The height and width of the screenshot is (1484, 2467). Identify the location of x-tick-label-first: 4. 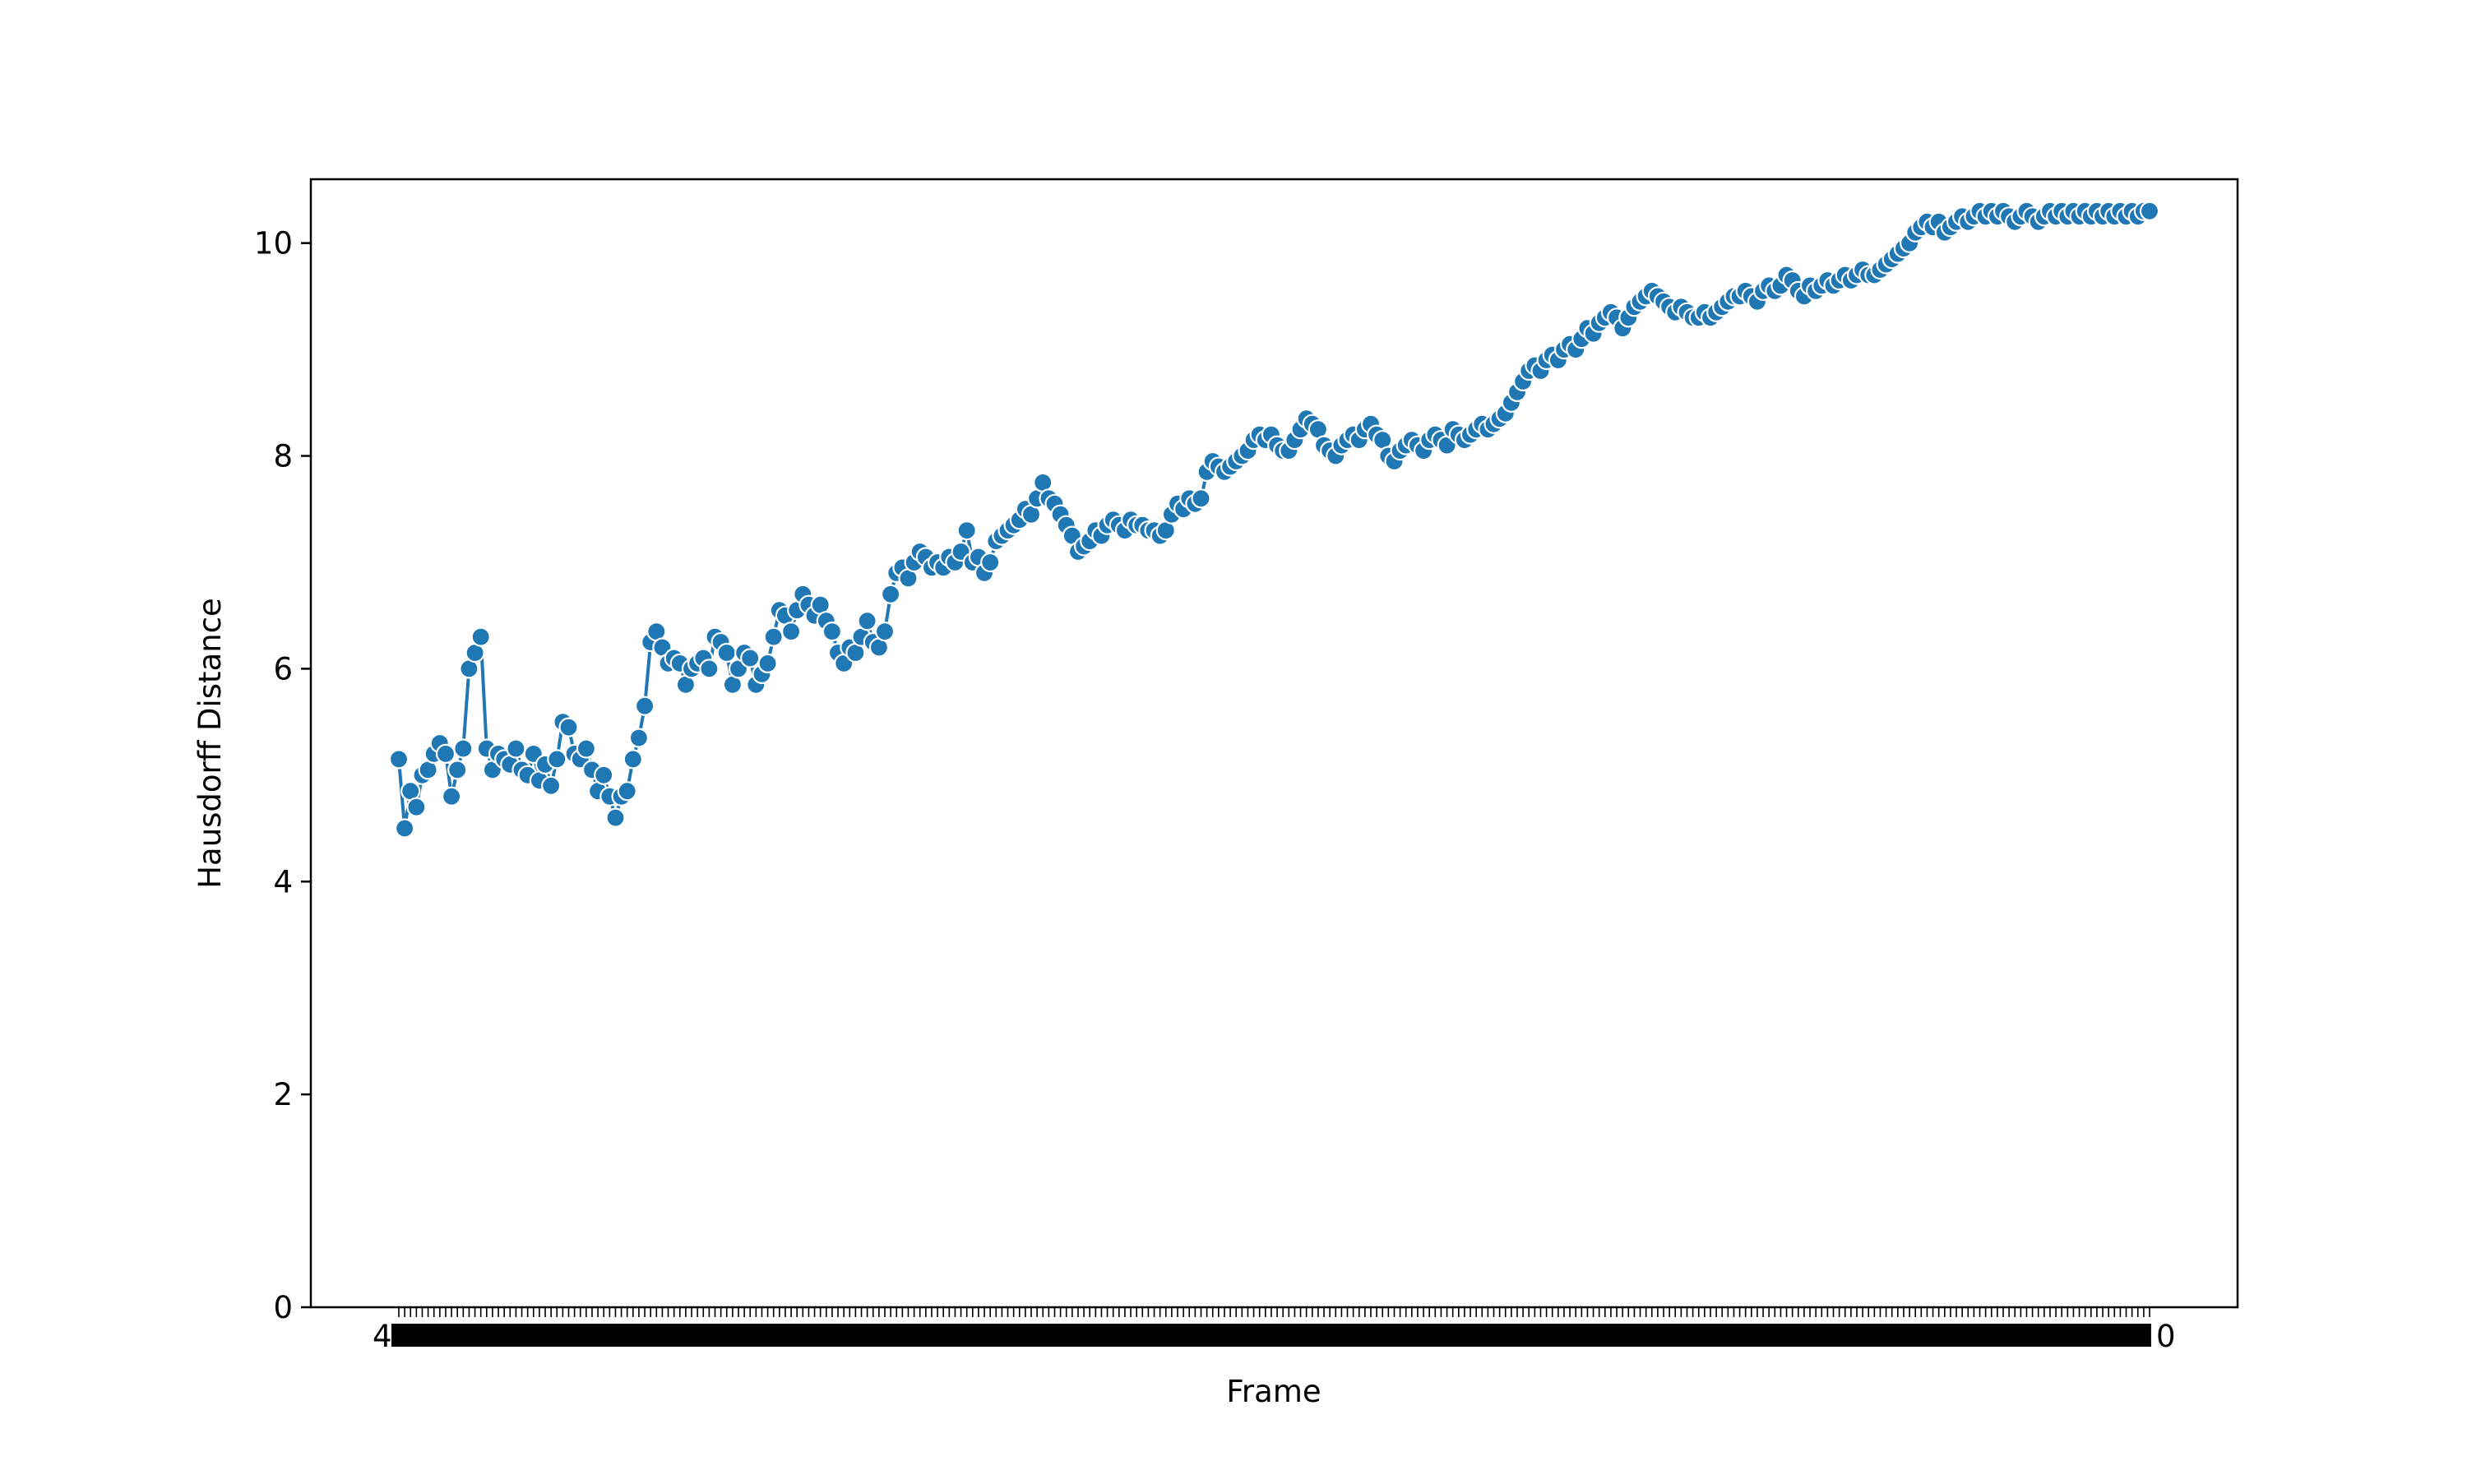
(382, 1336).